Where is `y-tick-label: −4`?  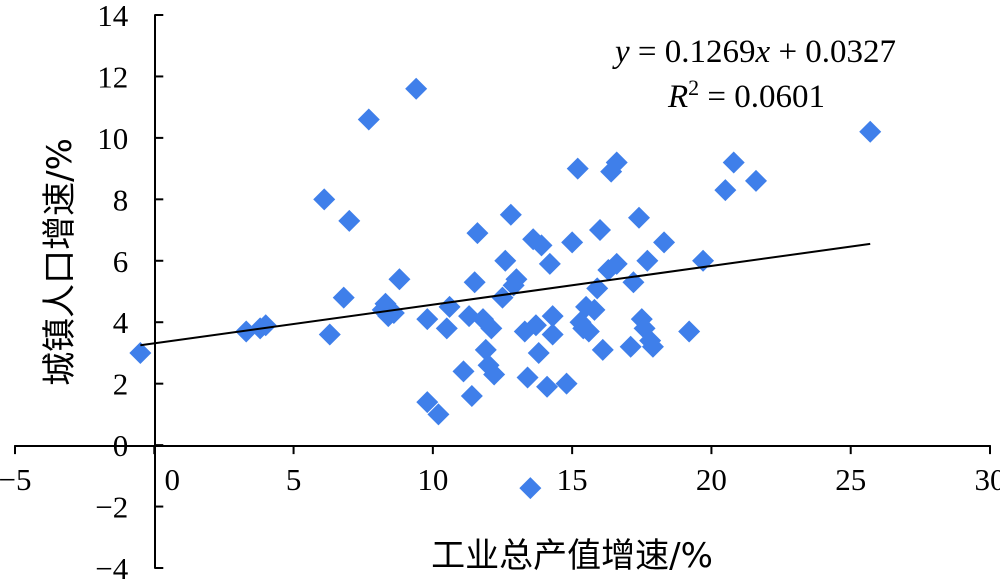
y-tick-label: −4 is located at coordinates (111, 565).